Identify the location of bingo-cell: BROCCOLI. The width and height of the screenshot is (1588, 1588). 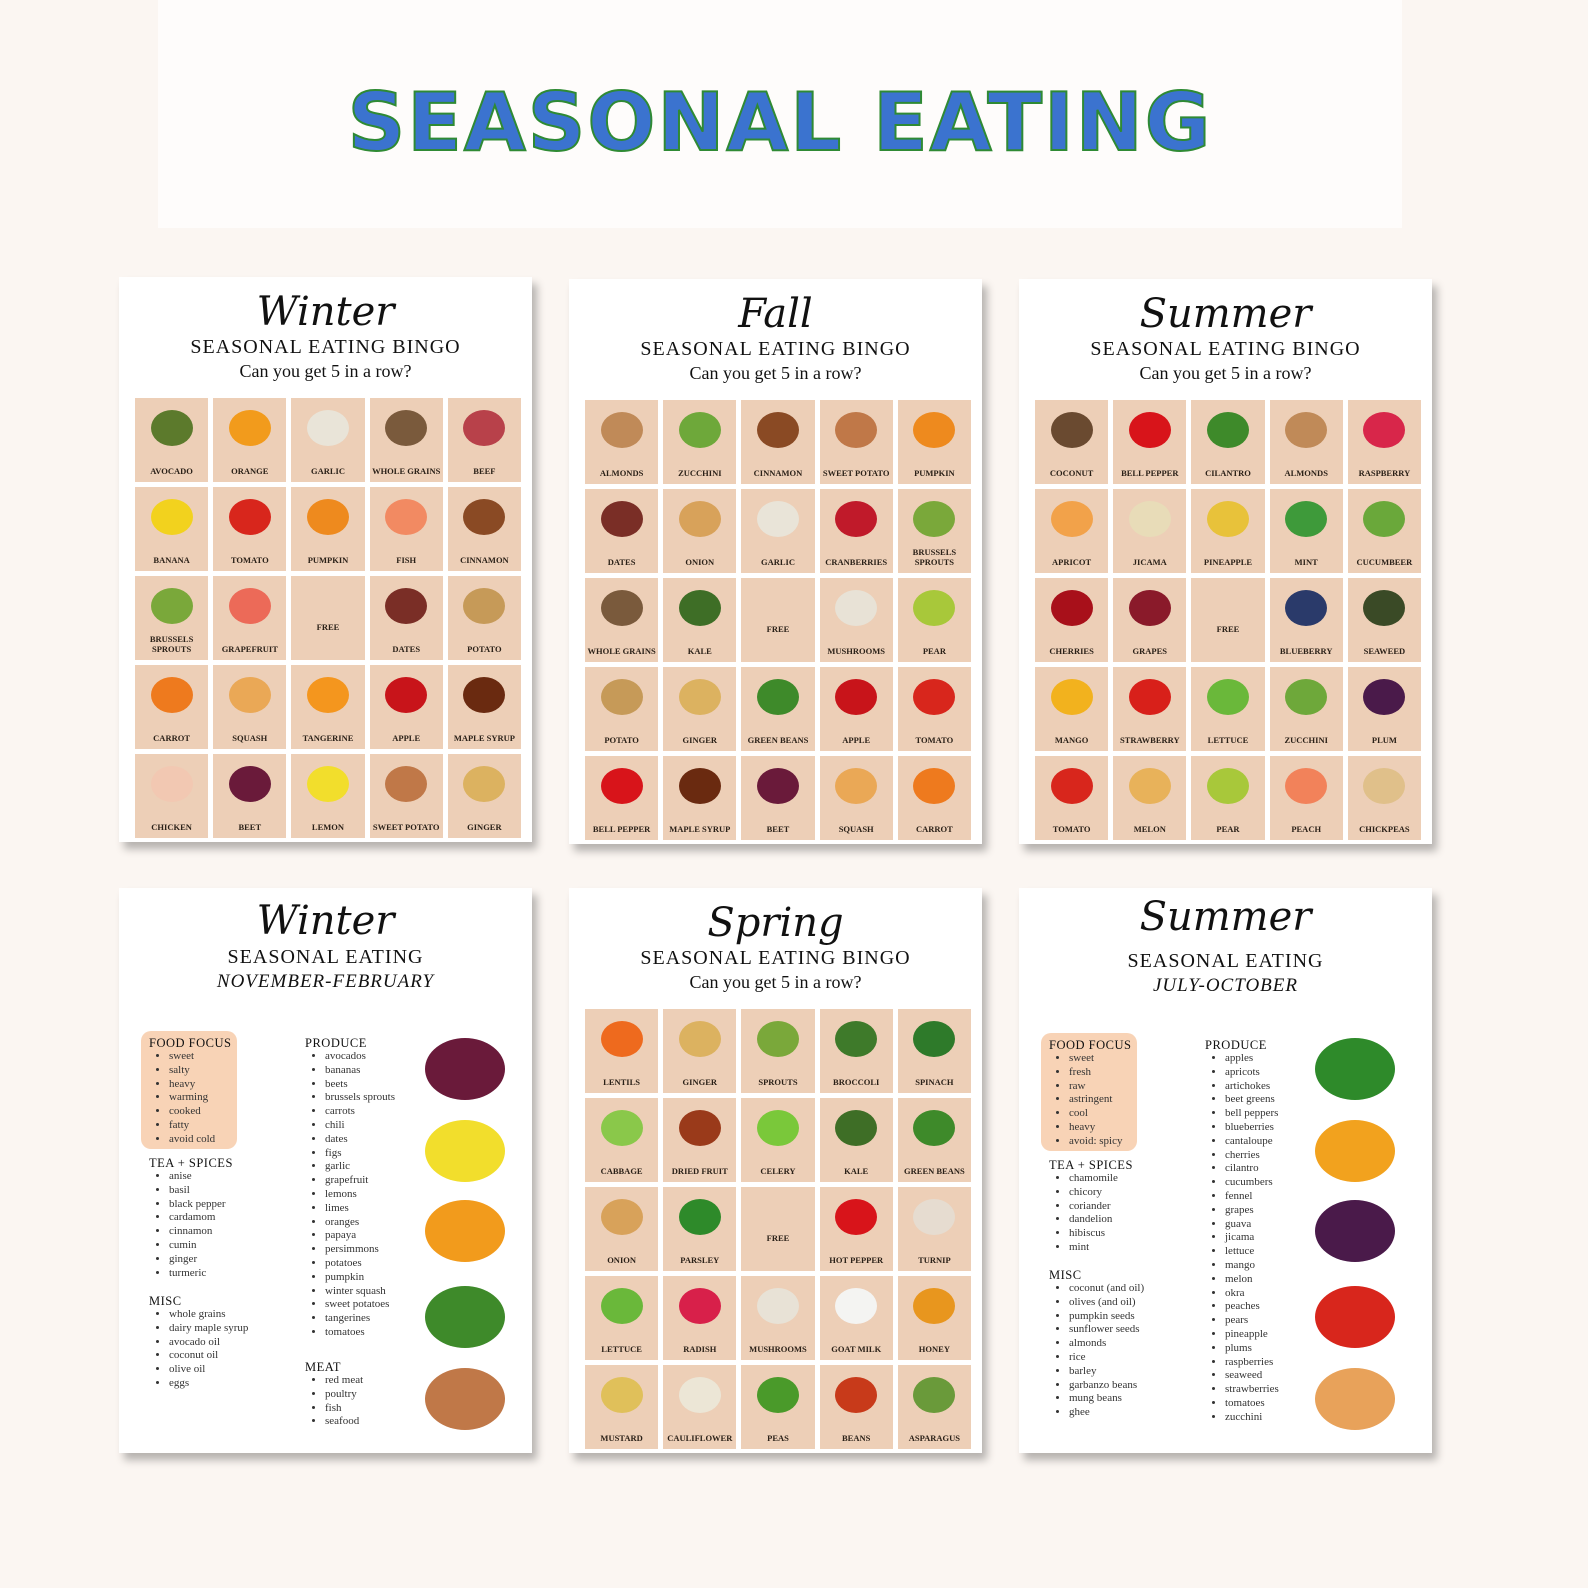
(856, 1051).